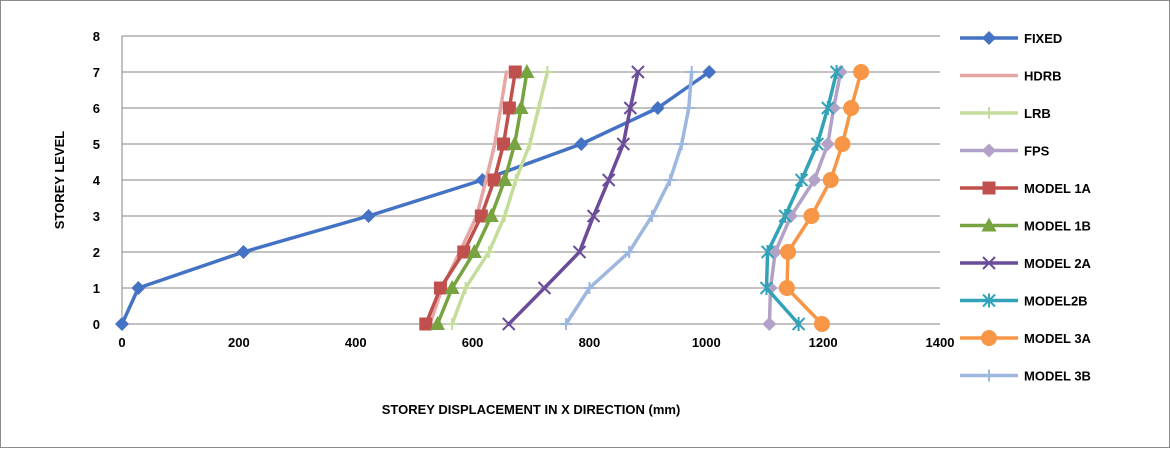 The image size is (1170, 452). Describe the element at coordinates (801, 198) in the screenshot. I see `series-model2b` at that location.